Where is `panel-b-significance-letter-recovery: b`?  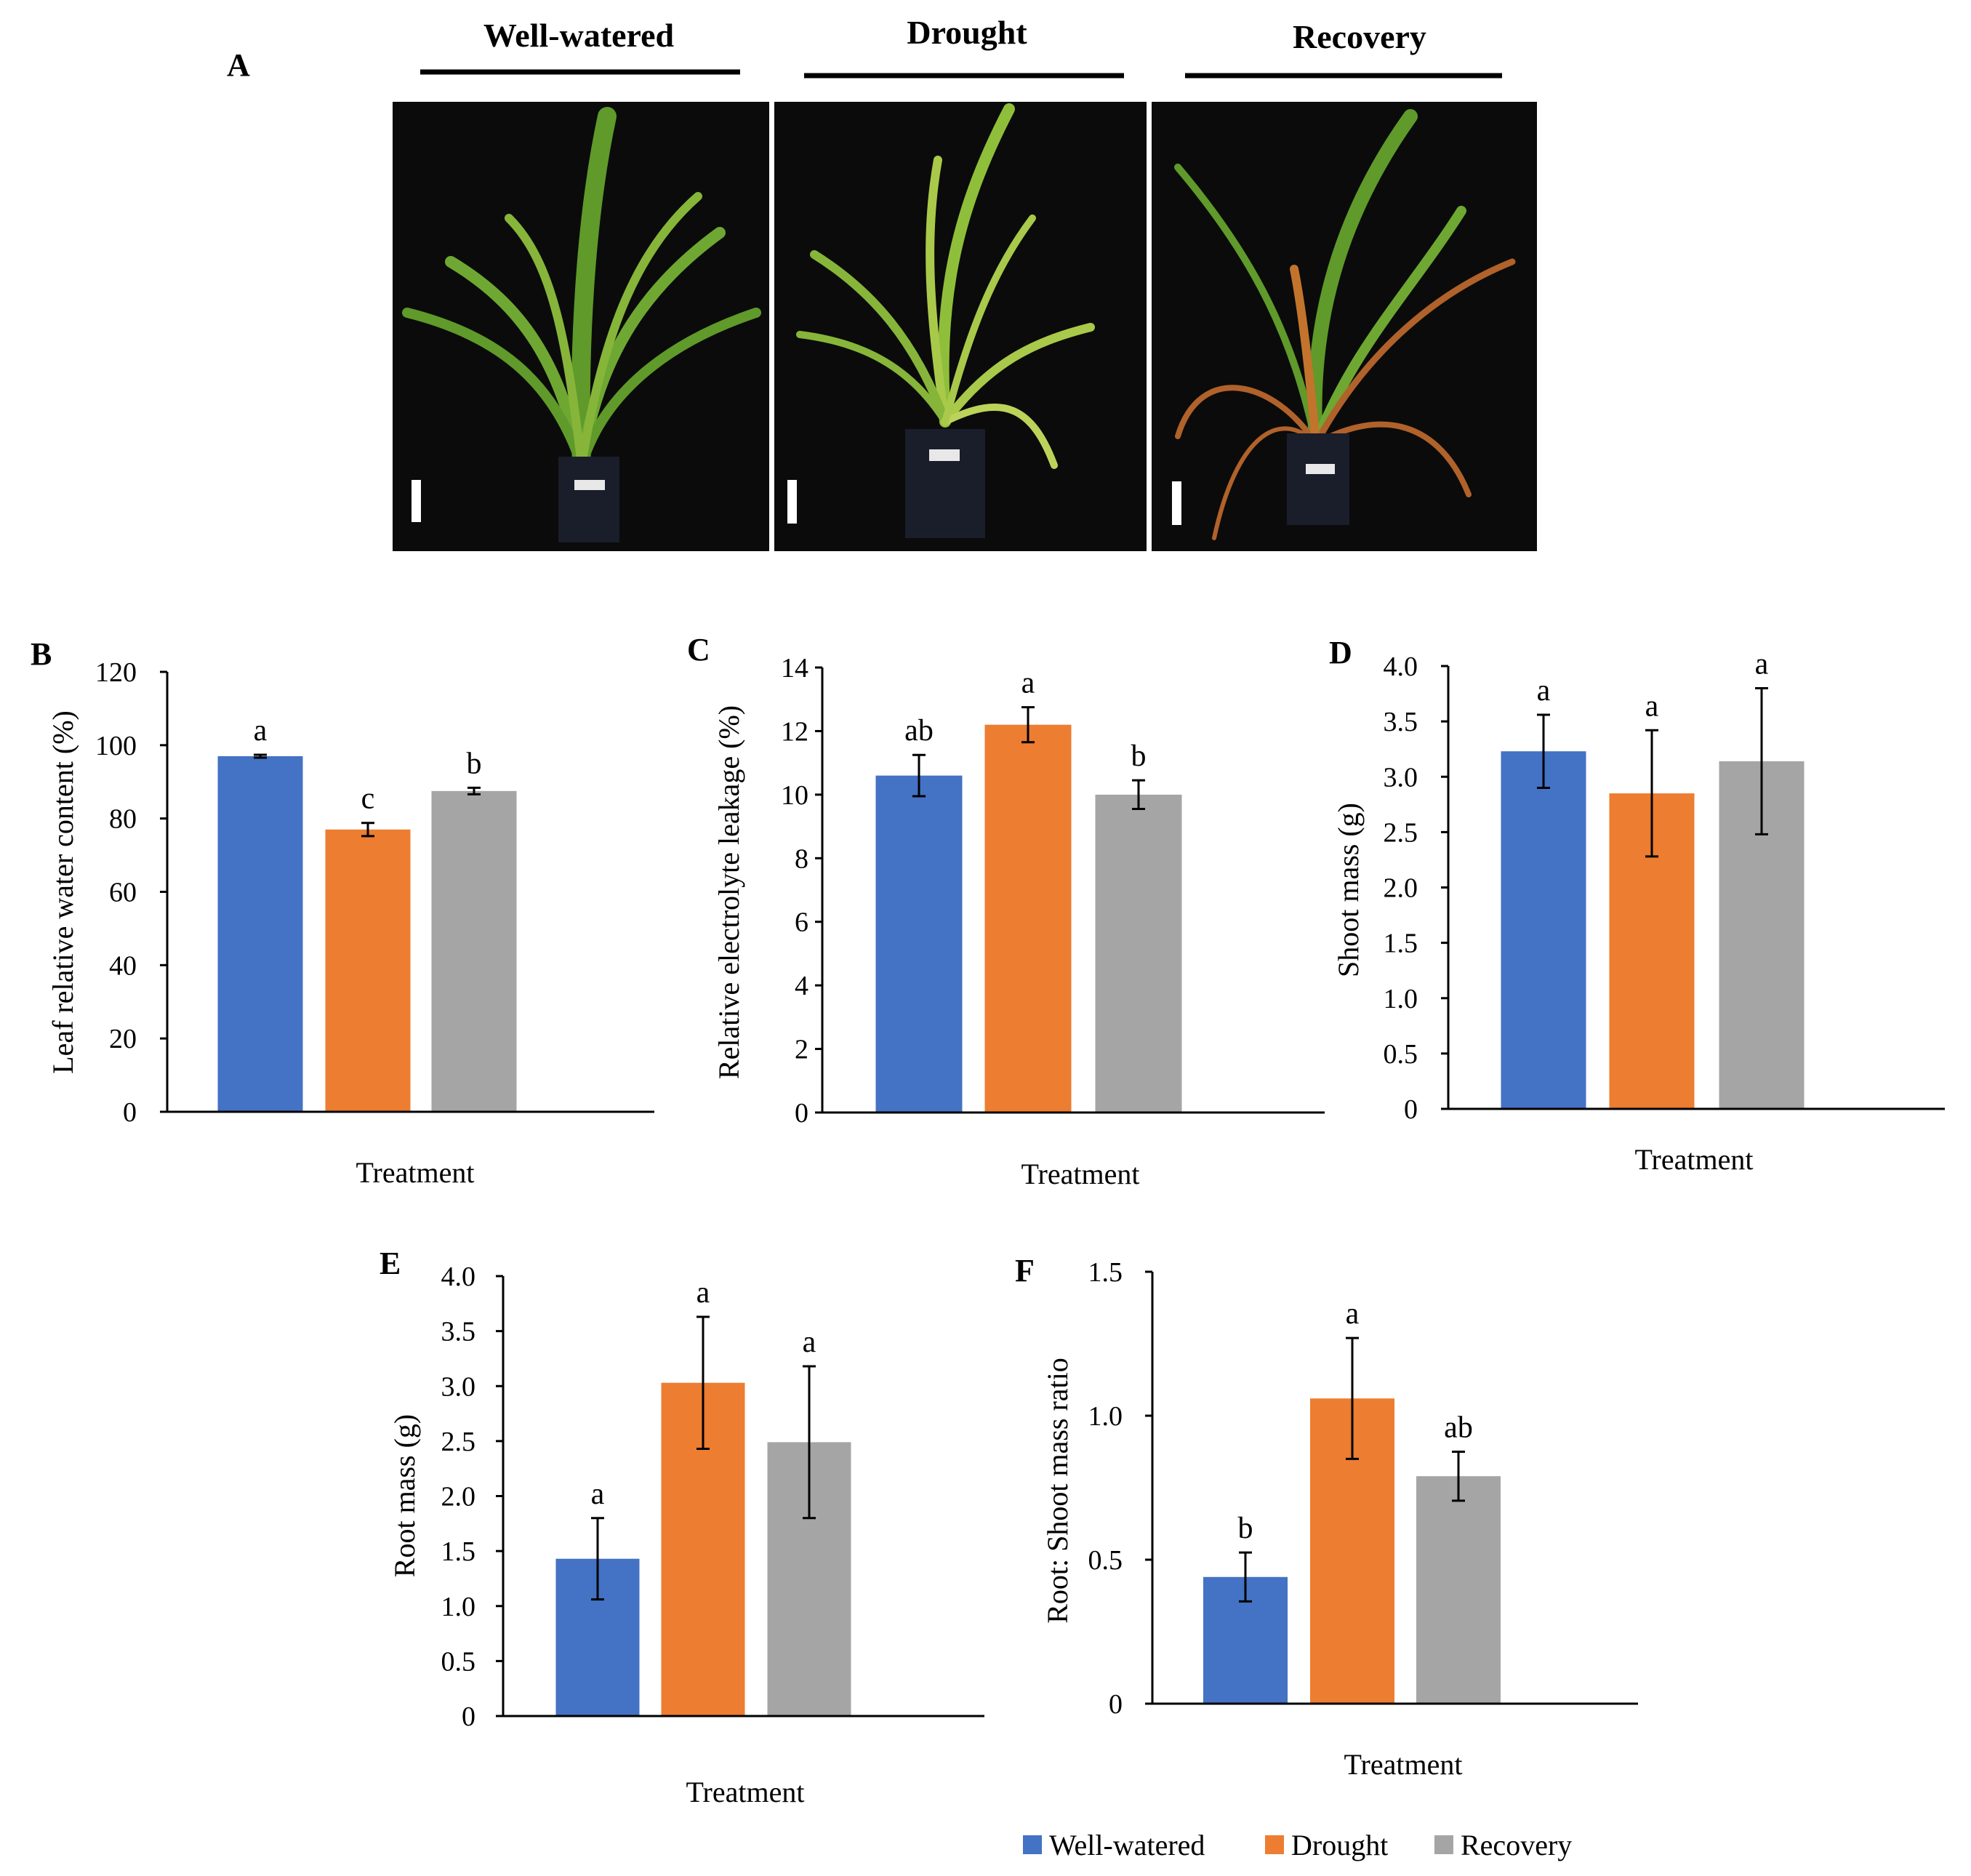 panel-b-significance-letter-recovery: b is located at coordinates (474, 763).